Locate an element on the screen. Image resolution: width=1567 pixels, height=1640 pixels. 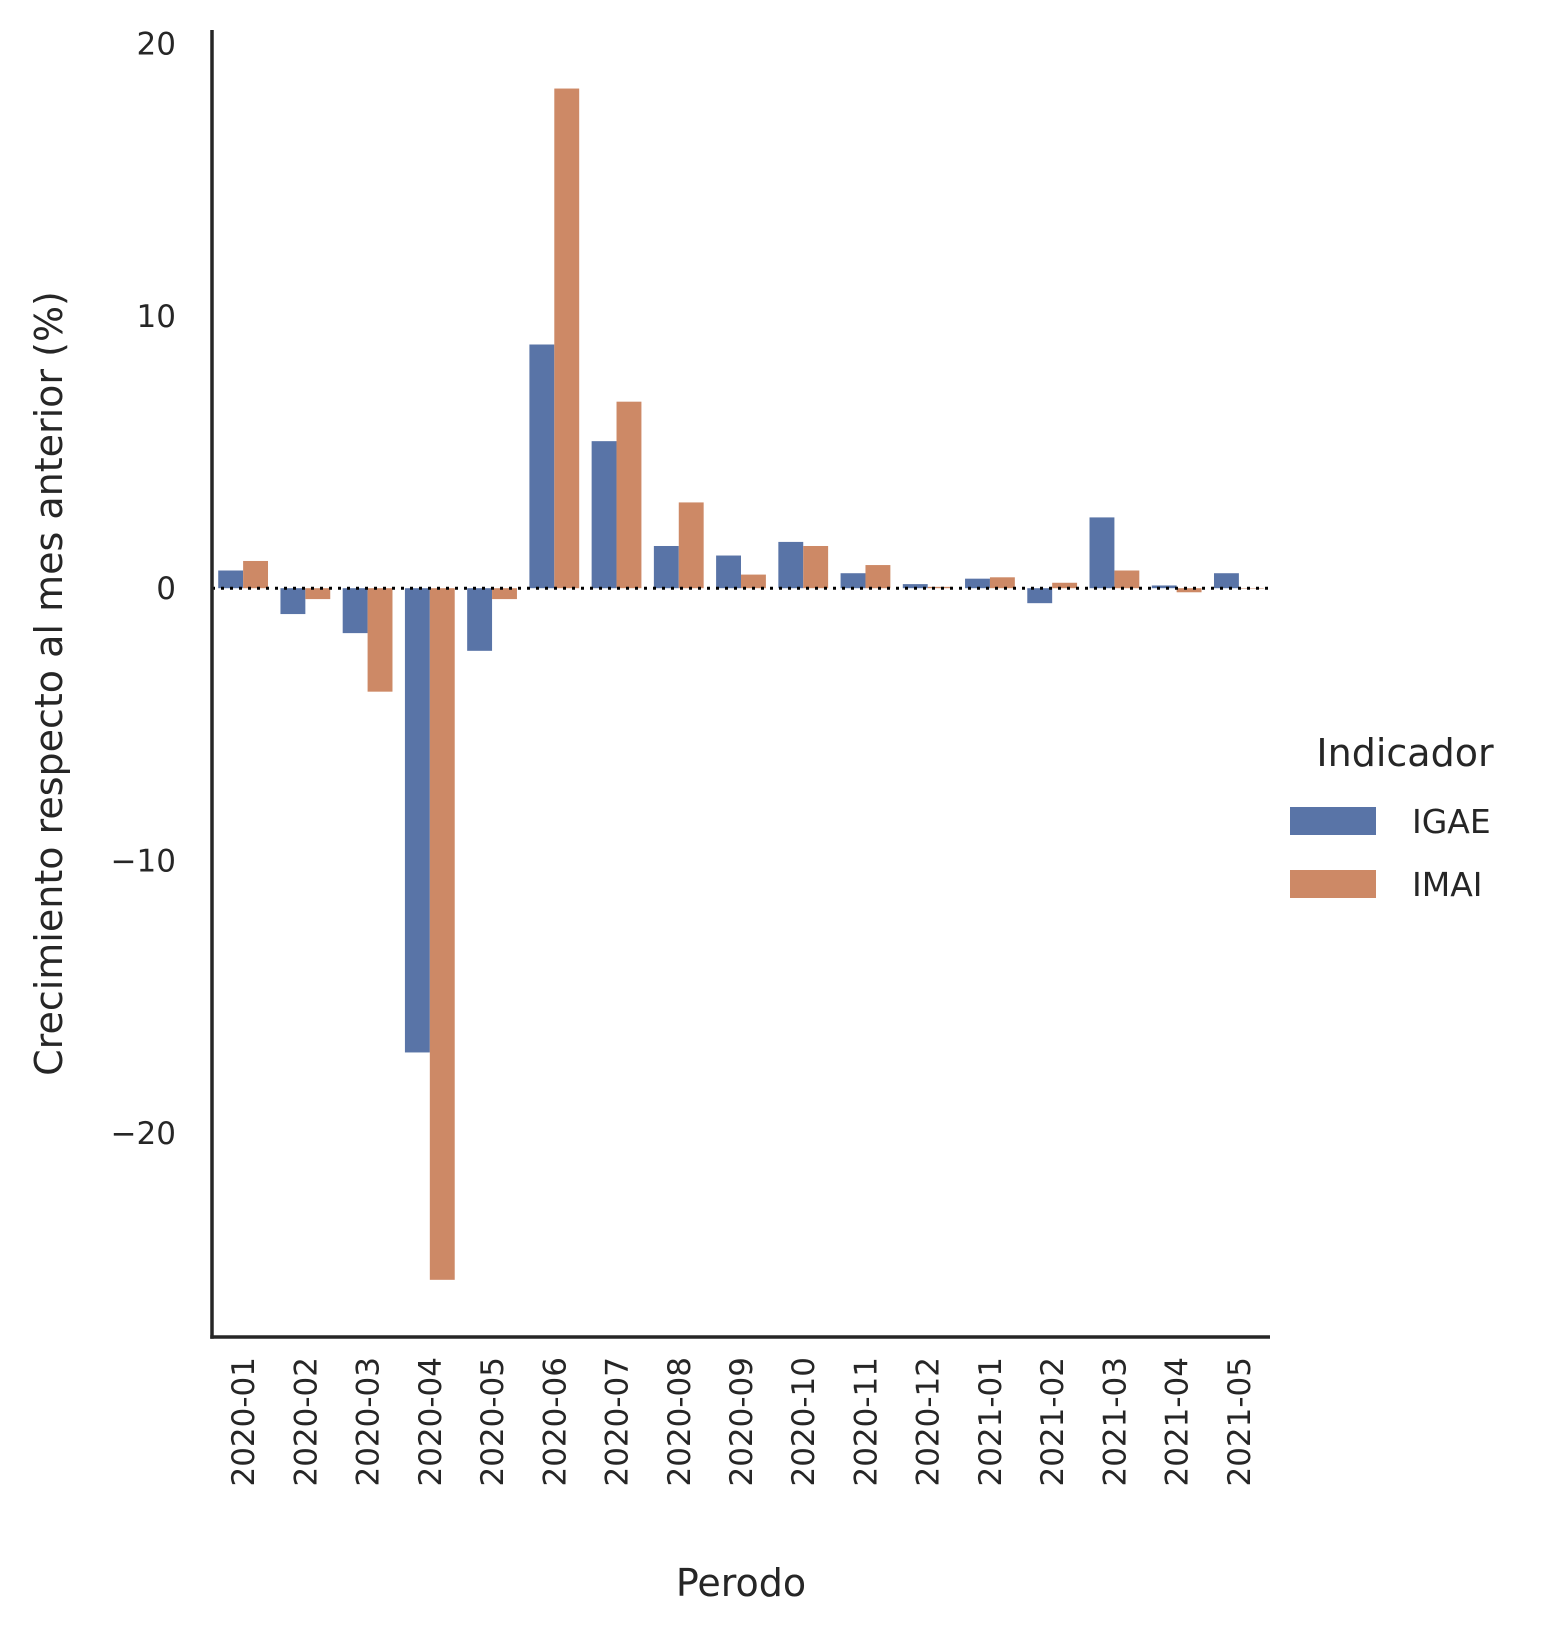
y-tick-label: 0 is located at coordinates (166, 589).